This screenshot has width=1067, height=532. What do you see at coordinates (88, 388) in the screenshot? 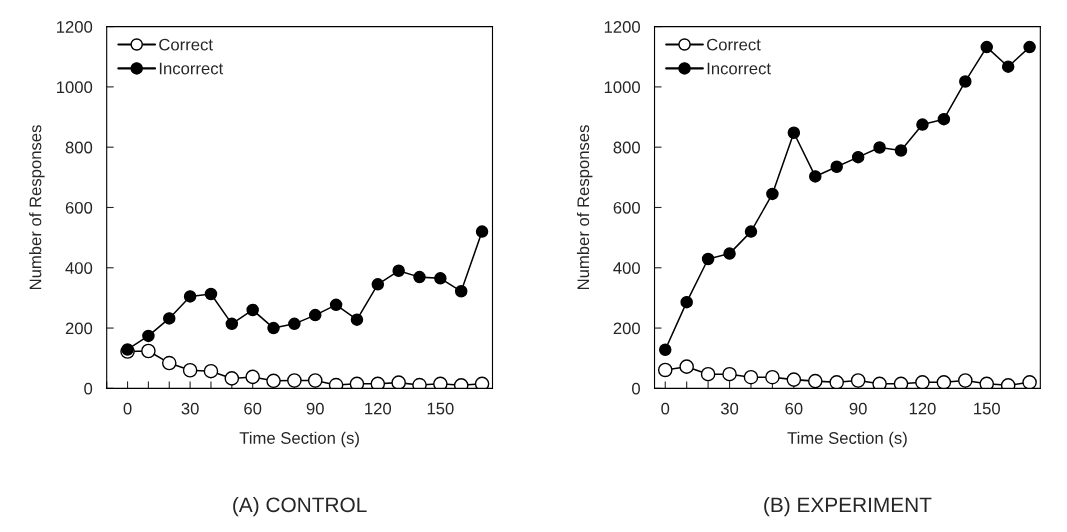
I see `y-tick-label: 0` at bounding box center [88, 388].